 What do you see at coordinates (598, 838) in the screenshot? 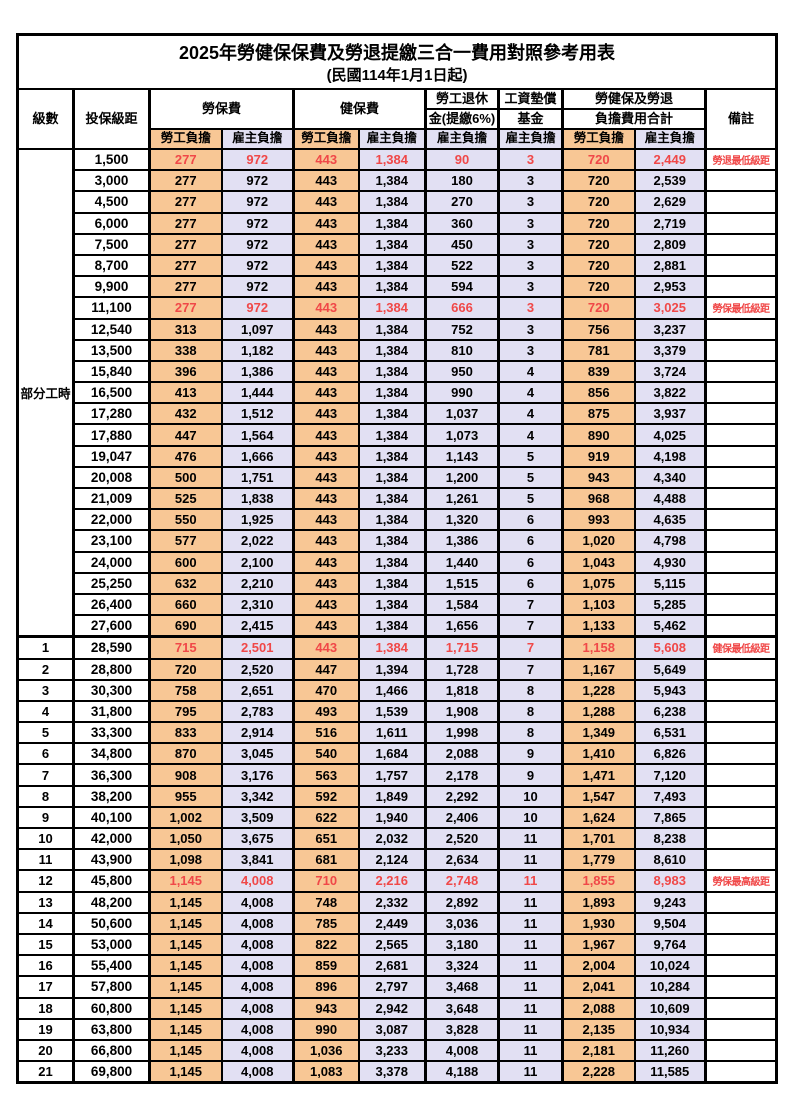
I see `total-employee-cell: 1,701` at bounding box center [598, 838].